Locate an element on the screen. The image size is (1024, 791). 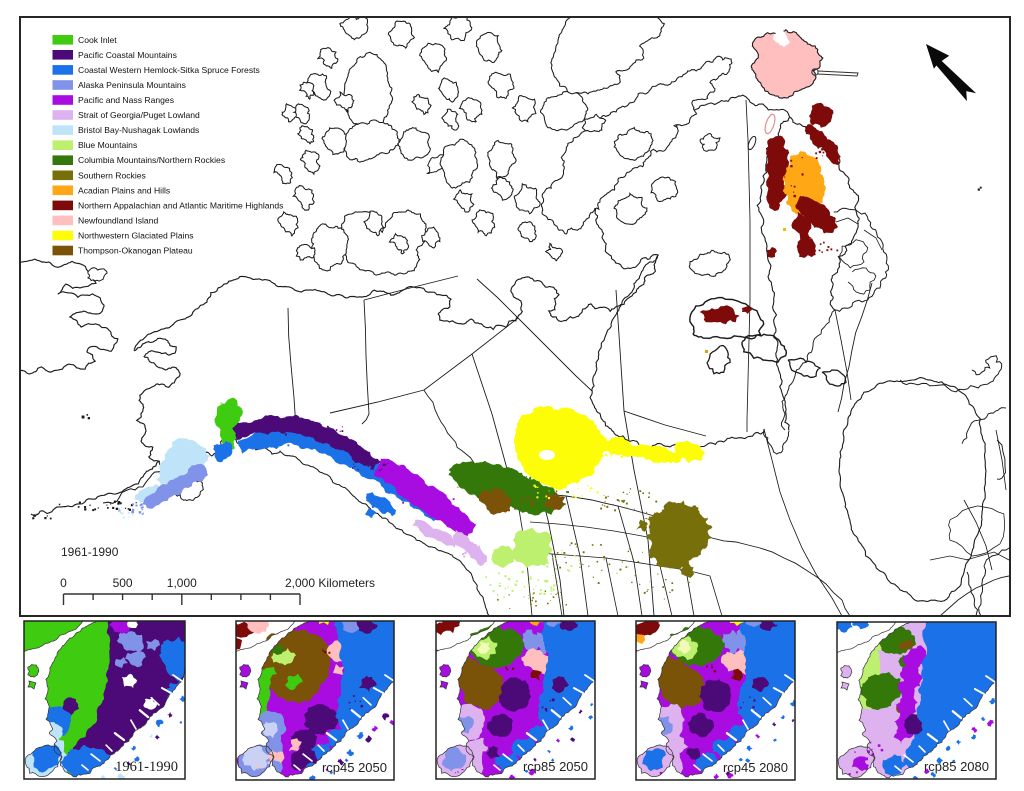
svg-text: rcp45 2050 is located at coordinates (354, 767).